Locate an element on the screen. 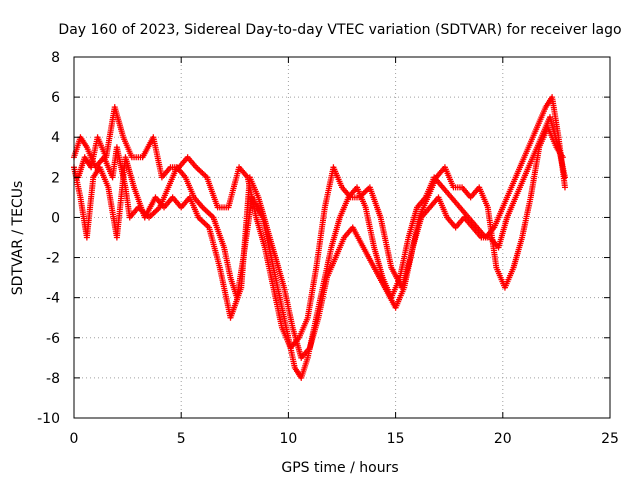  y-tick-label: 2 is located at coordinates (55, 178).